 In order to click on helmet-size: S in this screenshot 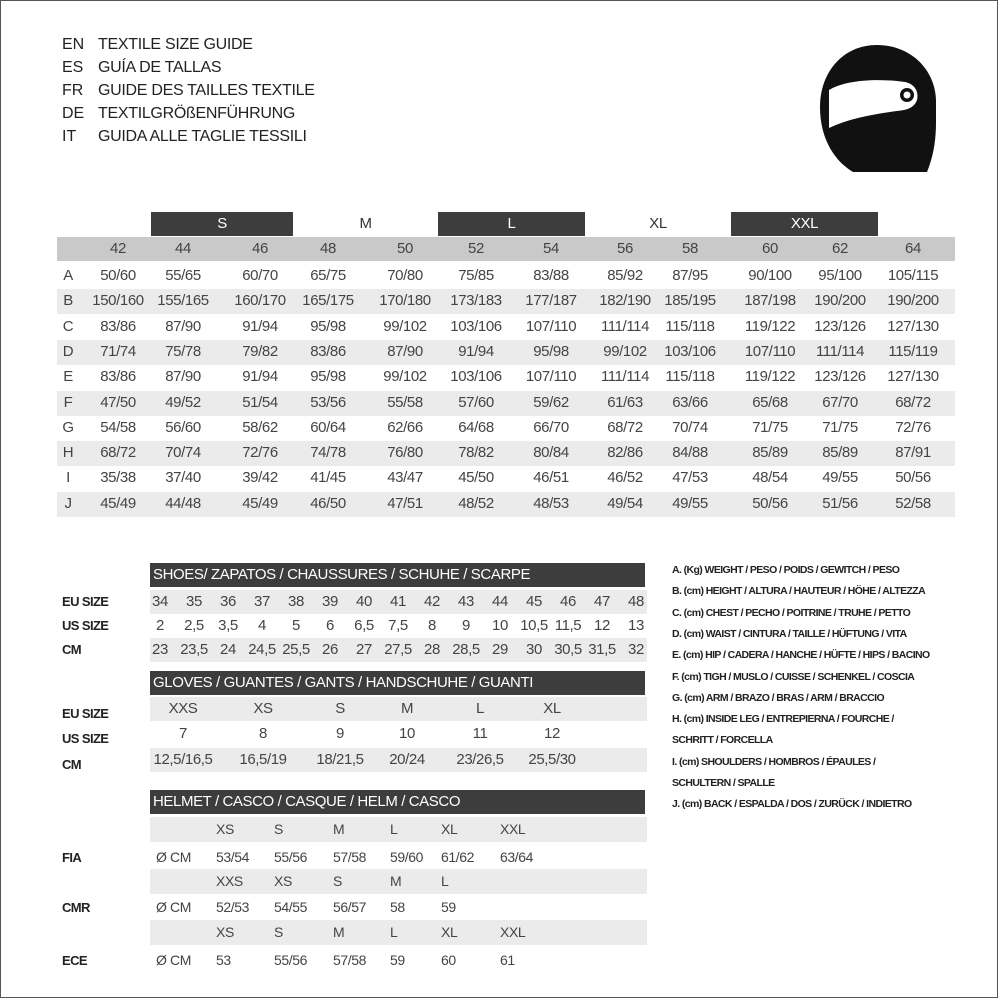, I will do `click(278, 932)`.